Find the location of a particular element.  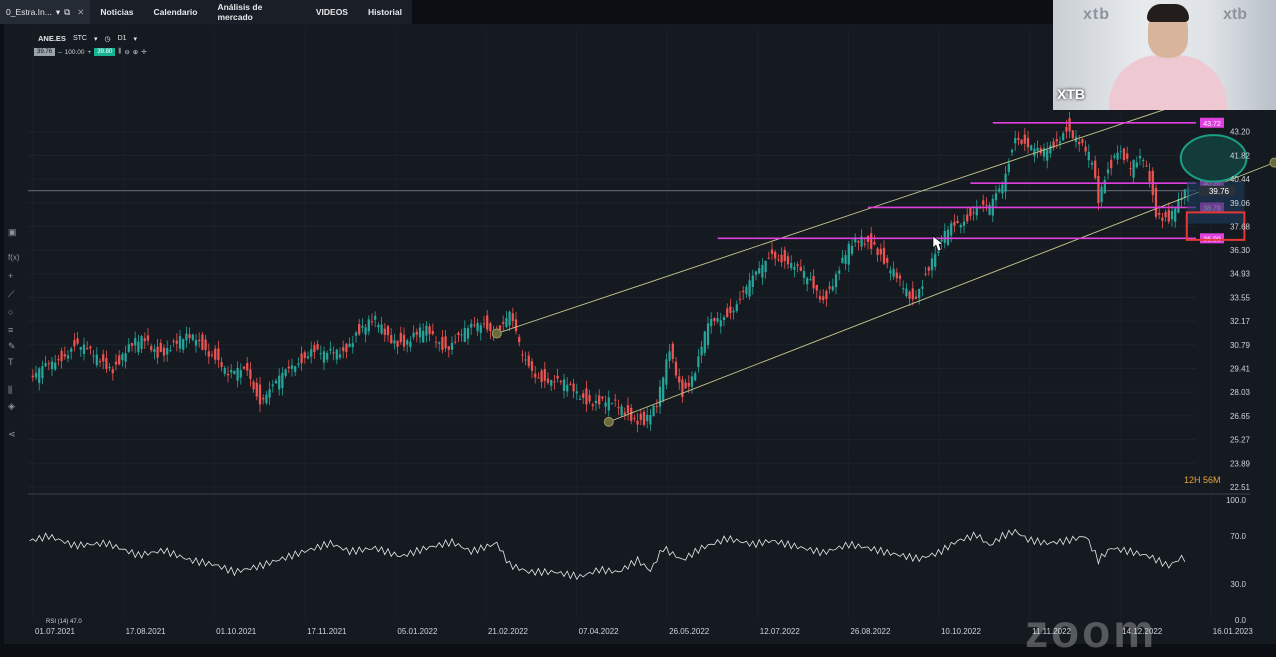

ruler-icon: ⟋ is located at coordinates (11, 294).